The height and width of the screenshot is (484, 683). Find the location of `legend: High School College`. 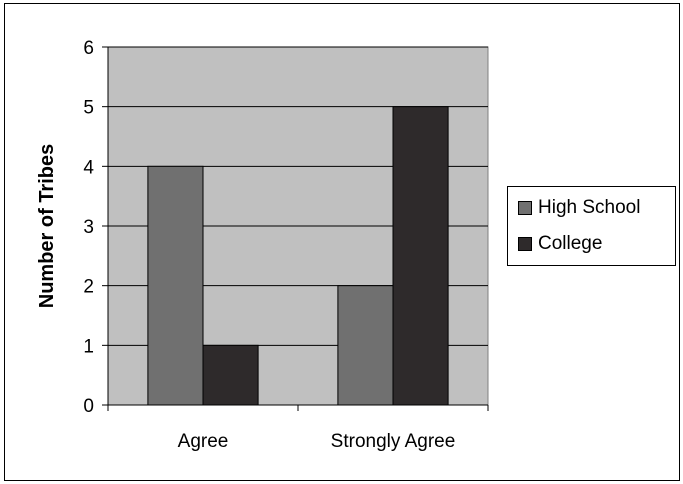

legend: High School College is located at coordinates (591, 226).